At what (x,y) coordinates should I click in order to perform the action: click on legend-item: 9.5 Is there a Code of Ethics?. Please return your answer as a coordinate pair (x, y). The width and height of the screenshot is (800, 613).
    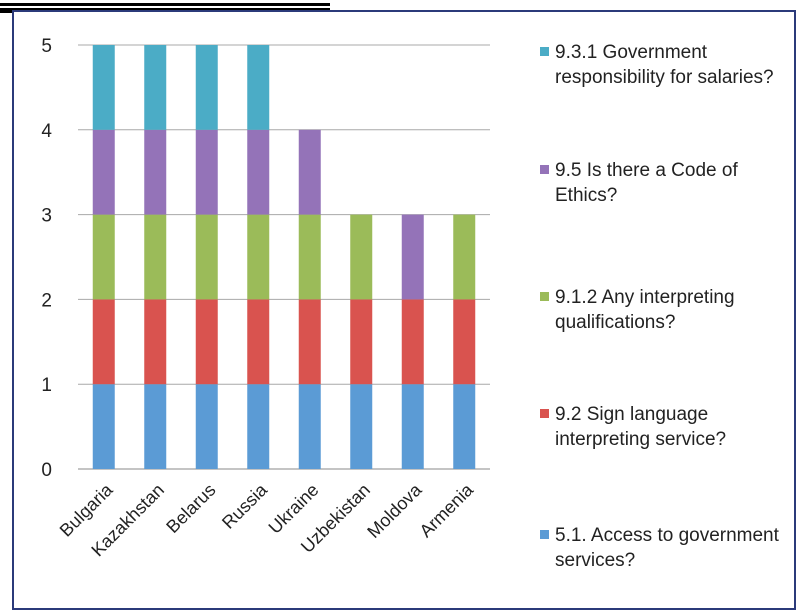
    Looking at the image, I should click on (665, 183).